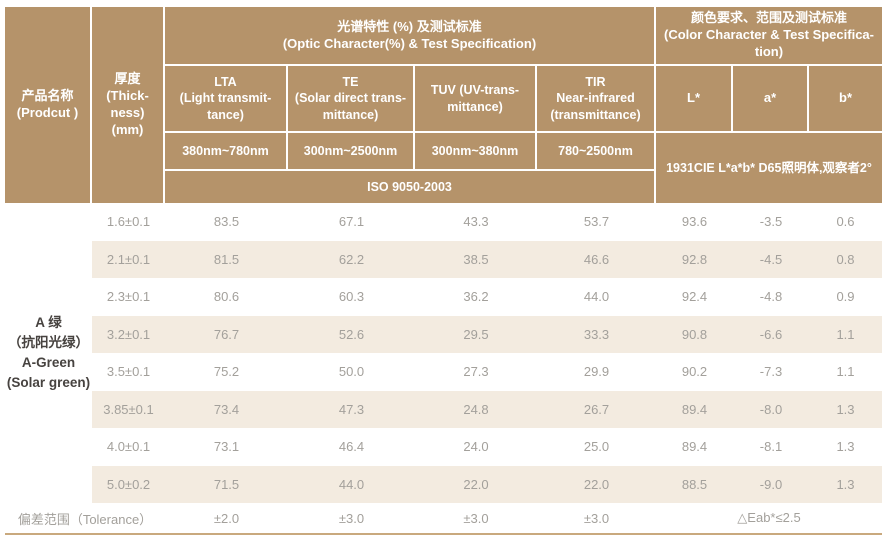 The height and width of the screenshot is (546, 886). Describe the element at coordinates (225, 98) in the screenshot. I see `header-col-lta: LTA (Light transmit- tance)` at that location.